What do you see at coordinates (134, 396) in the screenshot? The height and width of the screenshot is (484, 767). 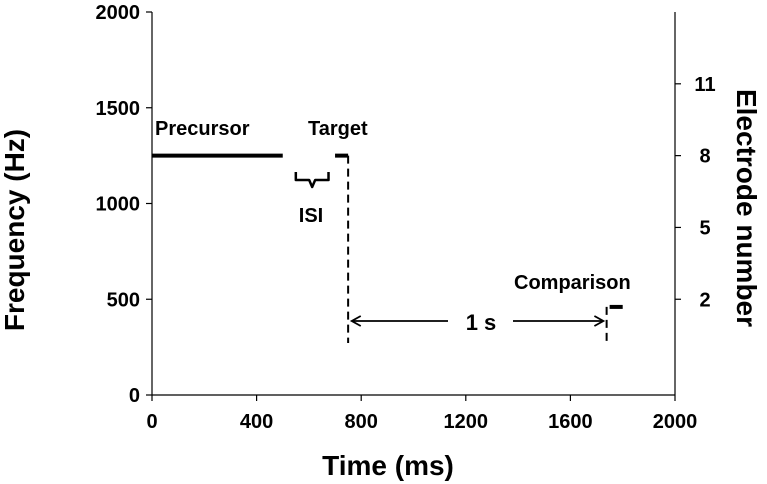 I see `y-tick-label-0: 0` at bounding box center [134, 396].